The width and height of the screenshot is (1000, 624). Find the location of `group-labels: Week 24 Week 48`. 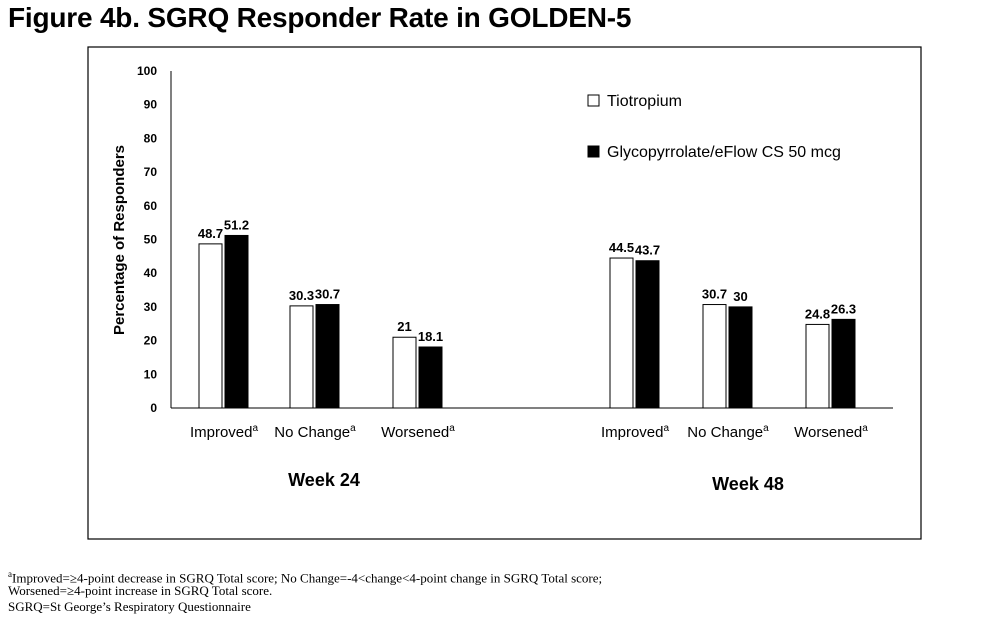

group-labels: Week 24 Week 48 is located at coordinates (536, 482).